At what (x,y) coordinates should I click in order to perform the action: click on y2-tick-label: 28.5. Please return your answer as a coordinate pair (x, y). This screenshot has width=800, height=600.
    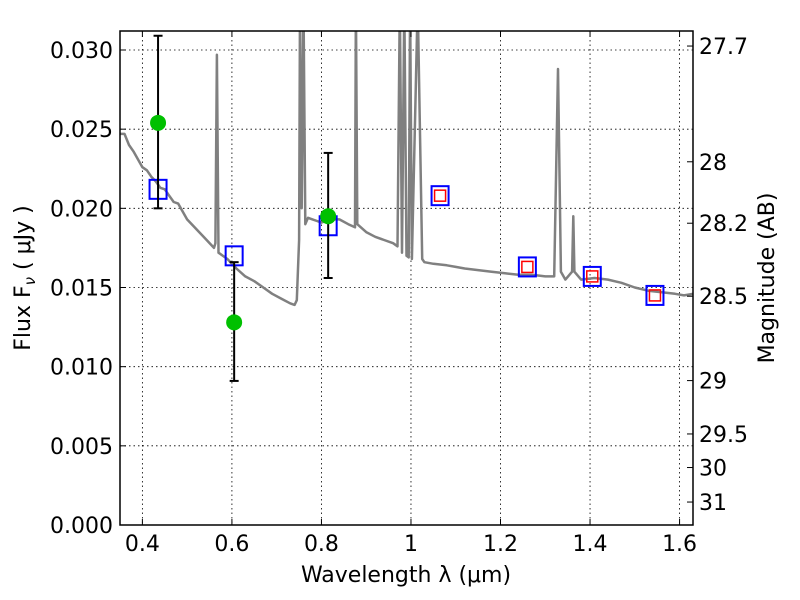
    Looking at the image, I should click on (723, 297).